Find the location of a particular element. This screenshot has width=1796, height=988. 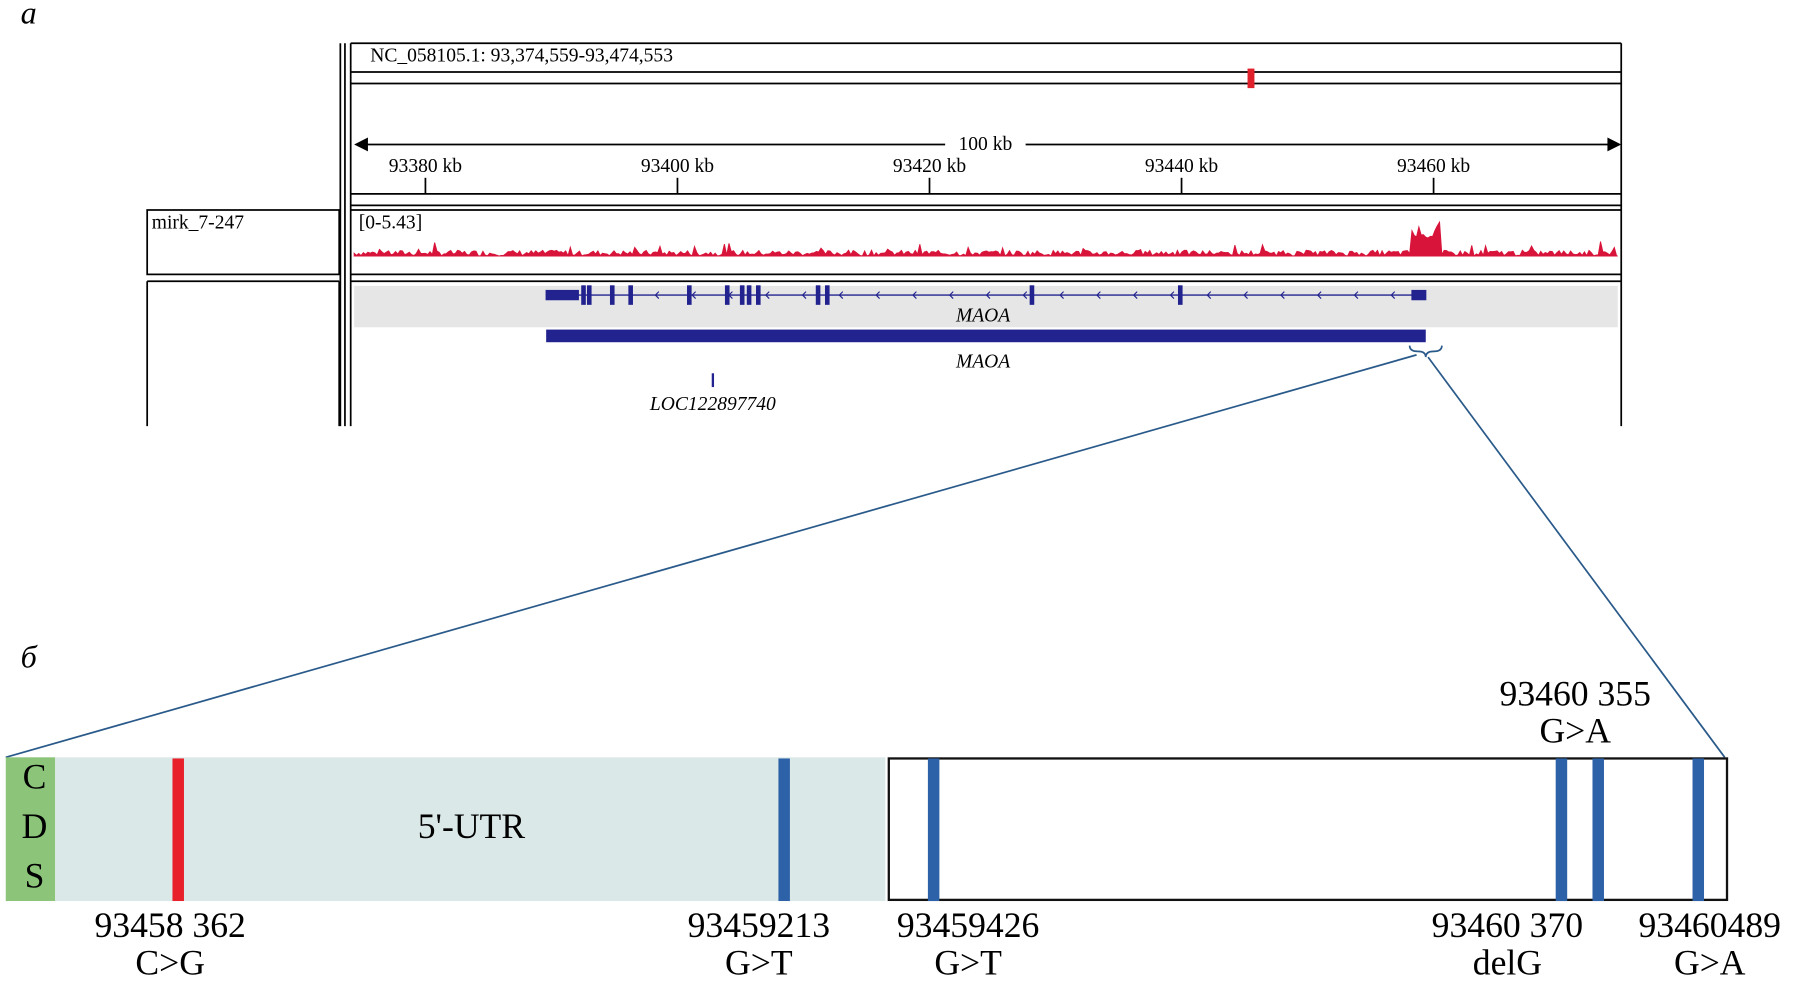

variant-change: C>G is located at coordinates (170, 963).